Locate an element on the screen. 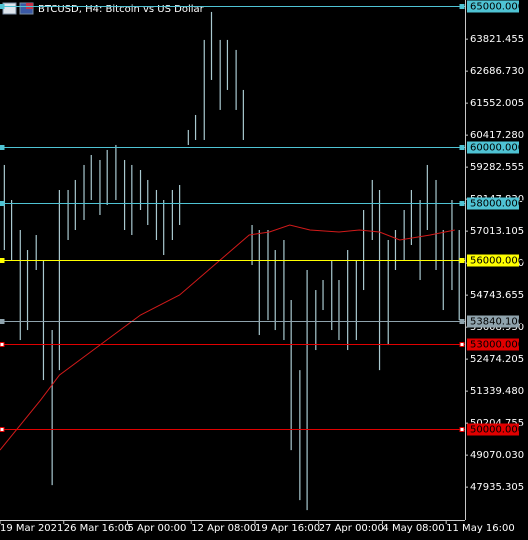 The image size is (528, 540). x-tick-label: 4 May 08:00 is located at coordinates (413, 528).